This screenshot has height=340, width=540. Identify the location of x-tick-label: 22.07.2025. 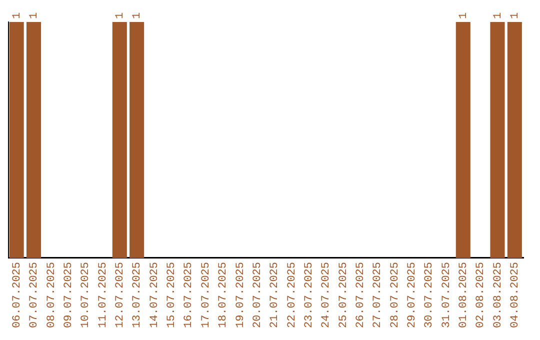
(292, 295).